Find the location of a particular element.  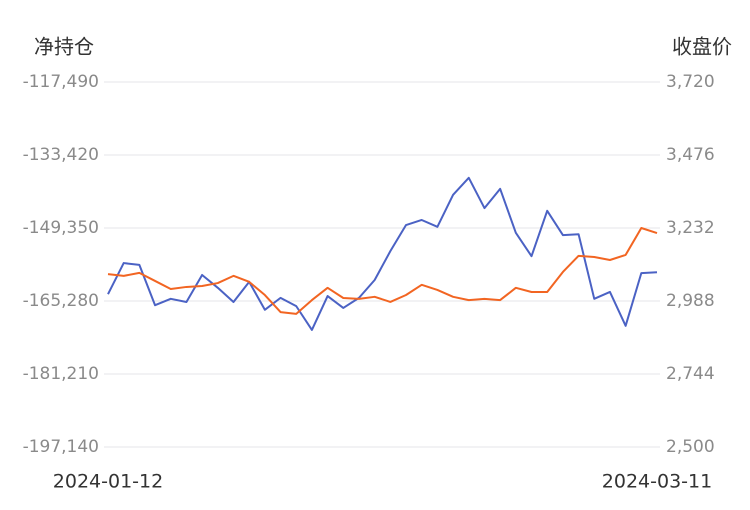

y2-axis-title: 收盘价 is located at coordinates (702, 47).